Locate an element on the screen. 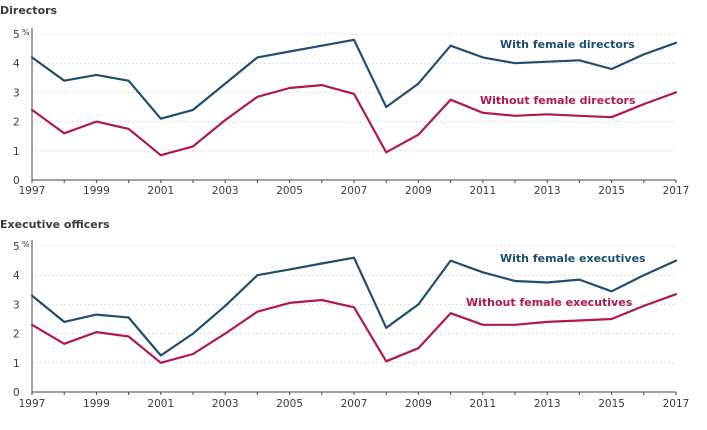  series-label-with-female: With female executives is located at coordinates (573, 258).